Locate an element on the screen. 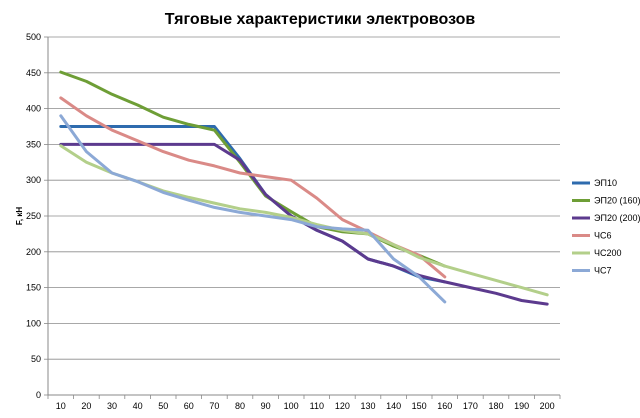 The height and width of the screenshot is (418, 640). legend-label-0: ЭП10 is located at coordinates (605, 183).